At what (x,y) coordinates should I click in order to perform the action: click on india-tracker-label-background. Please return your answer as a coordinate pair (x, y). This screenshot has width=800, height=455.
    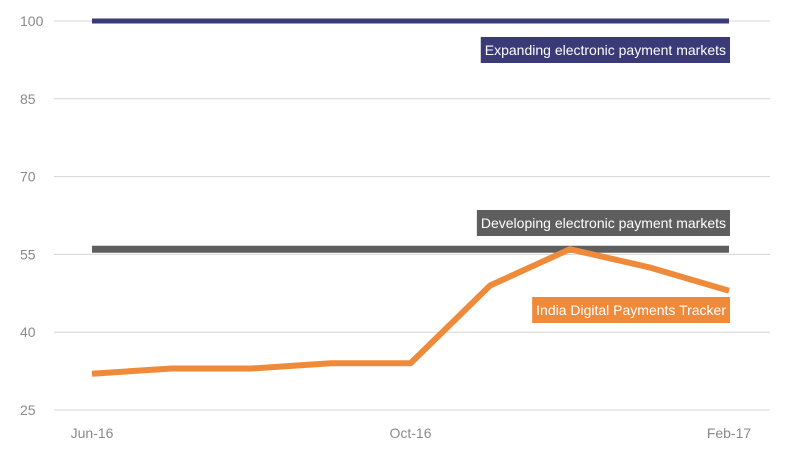
    Looking at the image, I should click on (631, 310).